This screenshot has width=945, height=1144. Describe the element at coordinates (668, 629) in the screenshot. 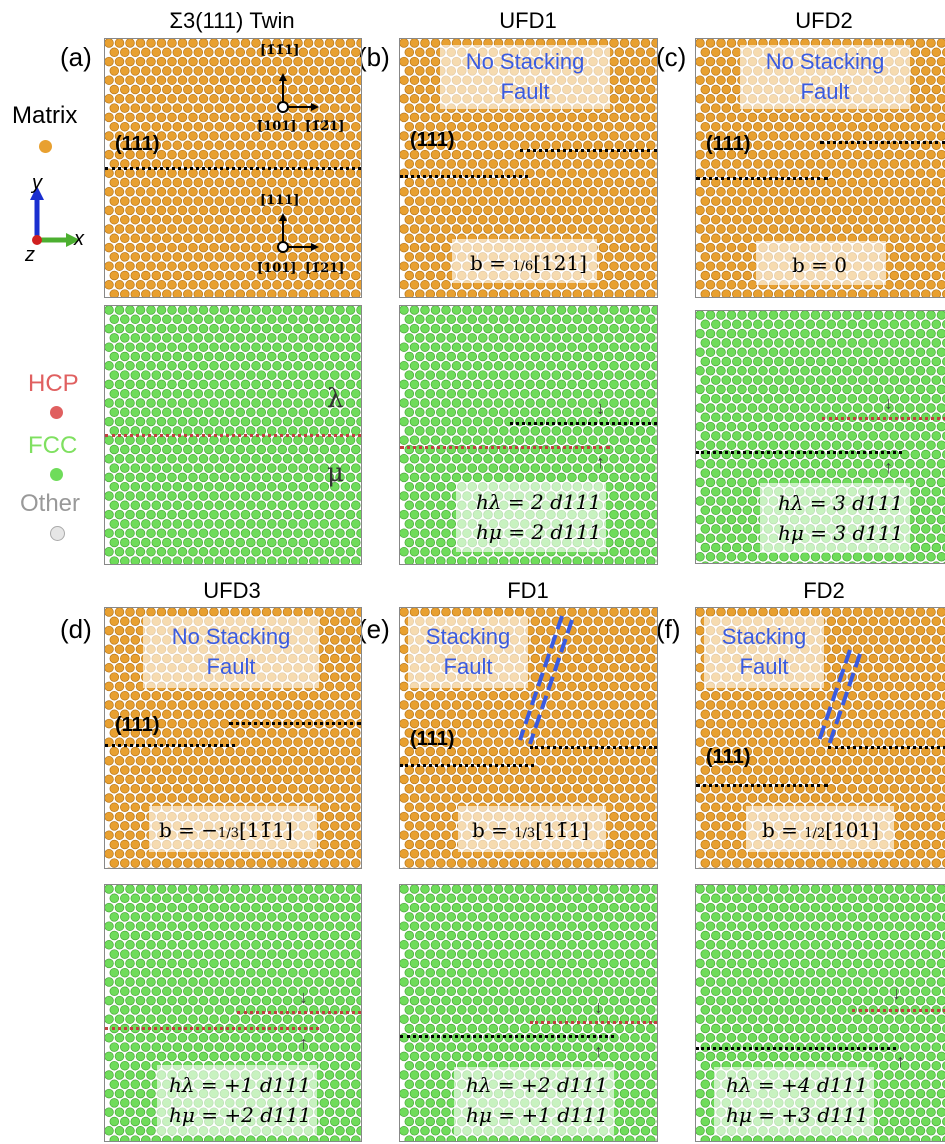

I see `panel-label-f: (f)` at that location.